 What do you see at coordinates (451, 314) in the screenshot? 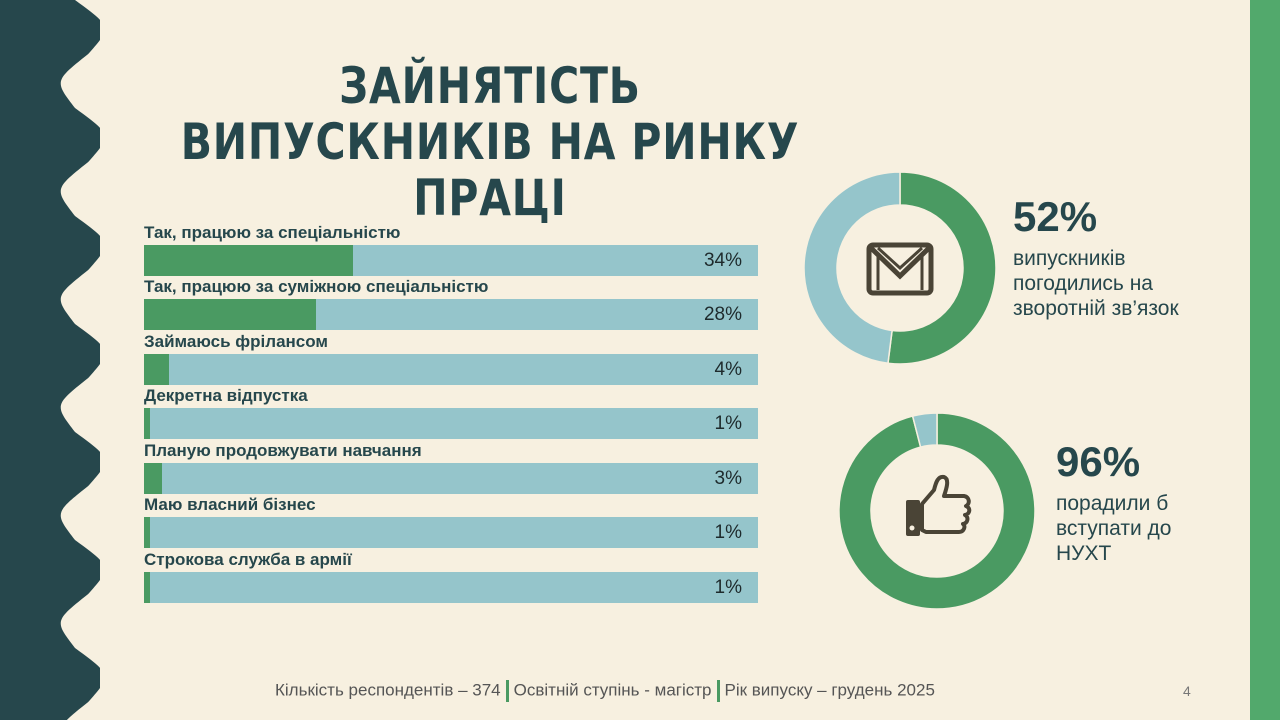
I see `bar-track: 28%` at bounding box center [451, 314].